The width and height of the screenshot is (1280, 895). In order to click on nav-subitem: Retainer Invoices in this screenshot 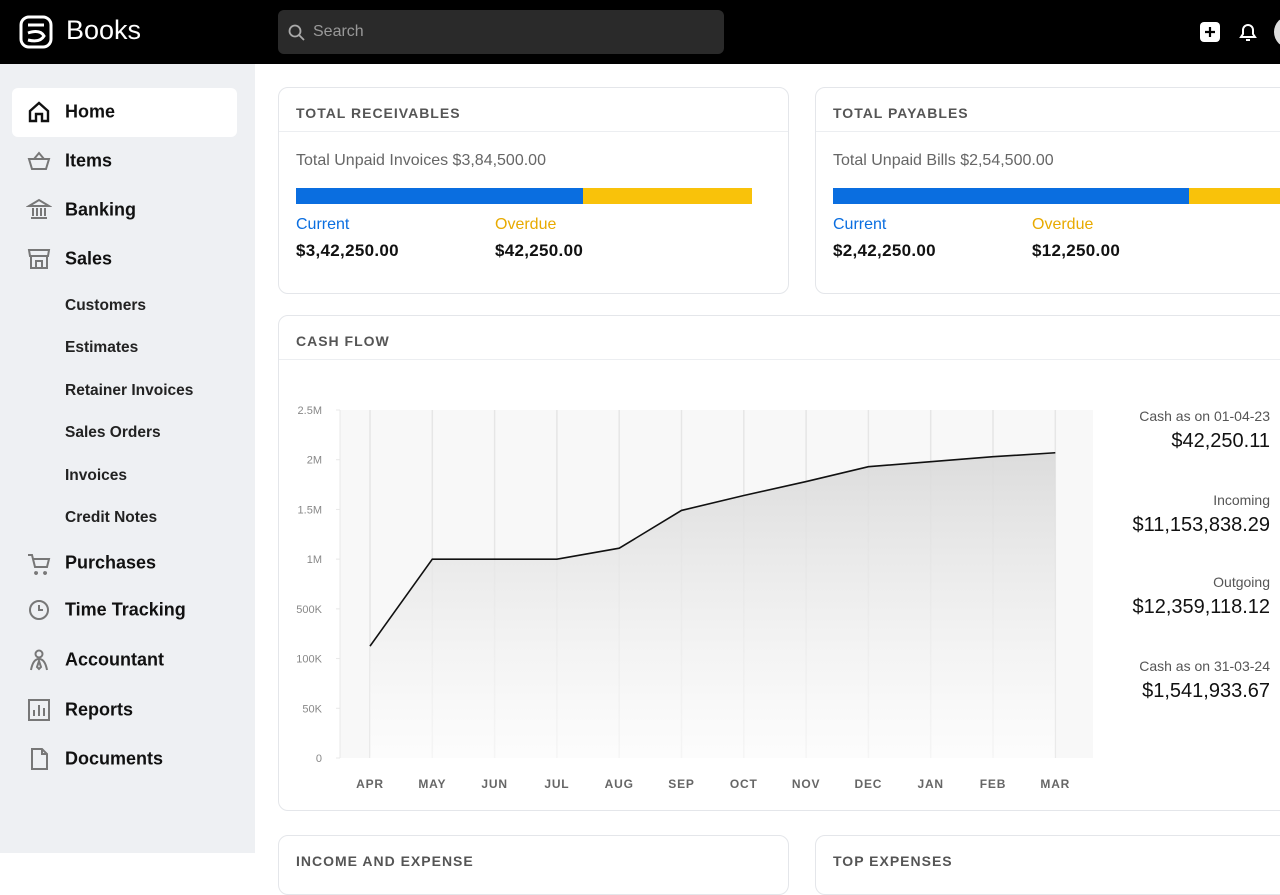, I will do `click(129, 390)`.